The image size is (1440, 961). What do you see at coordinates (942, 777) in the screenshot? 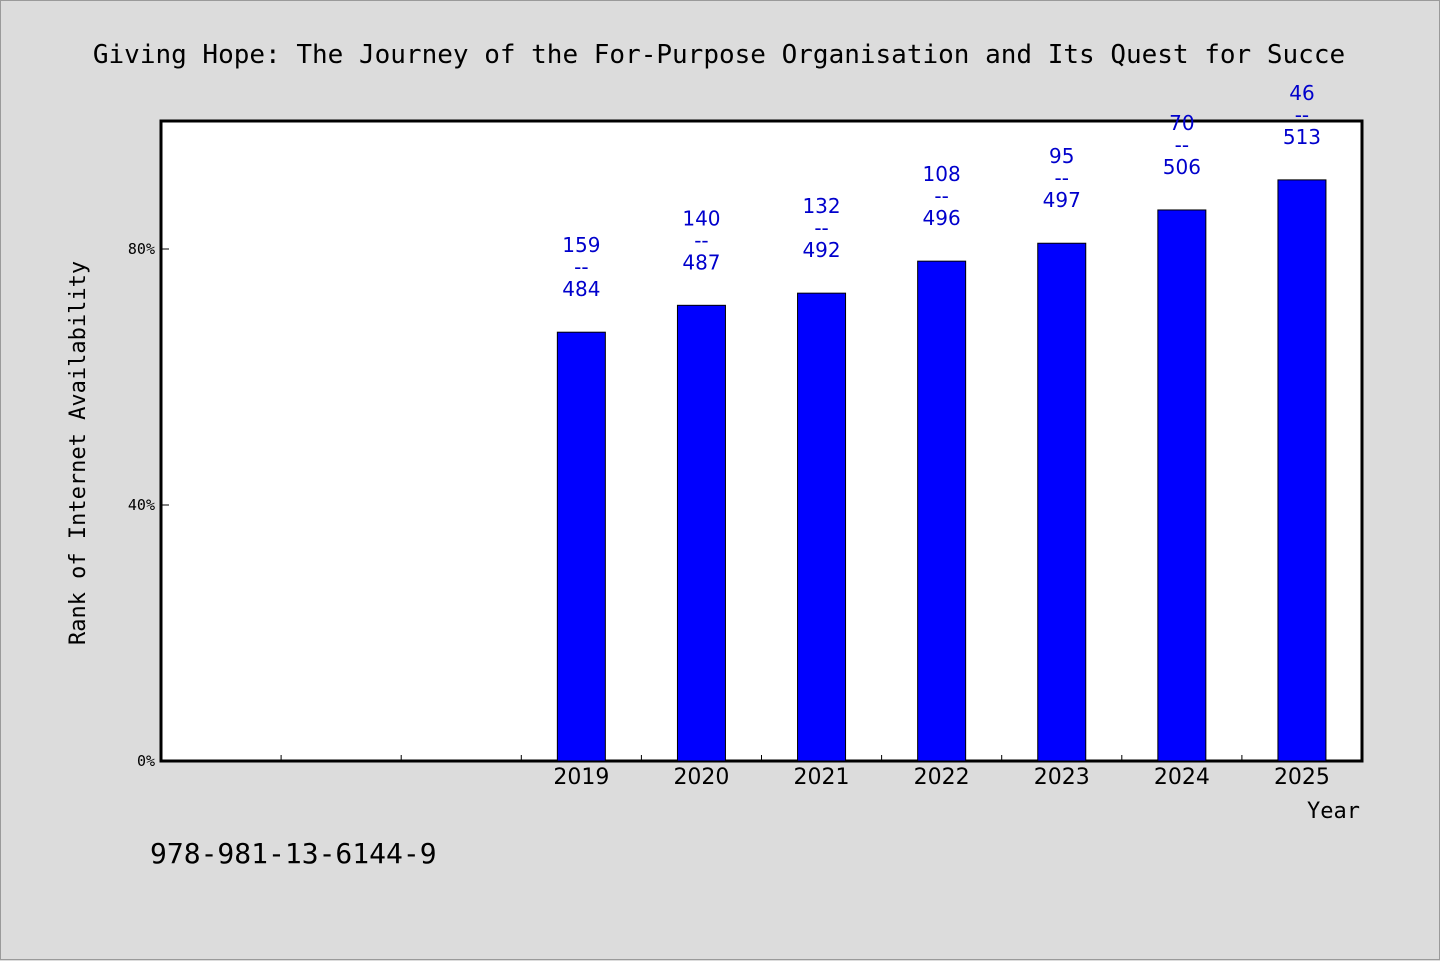
I see `x-tick-label: 2022` at bounding box center [942, 777].